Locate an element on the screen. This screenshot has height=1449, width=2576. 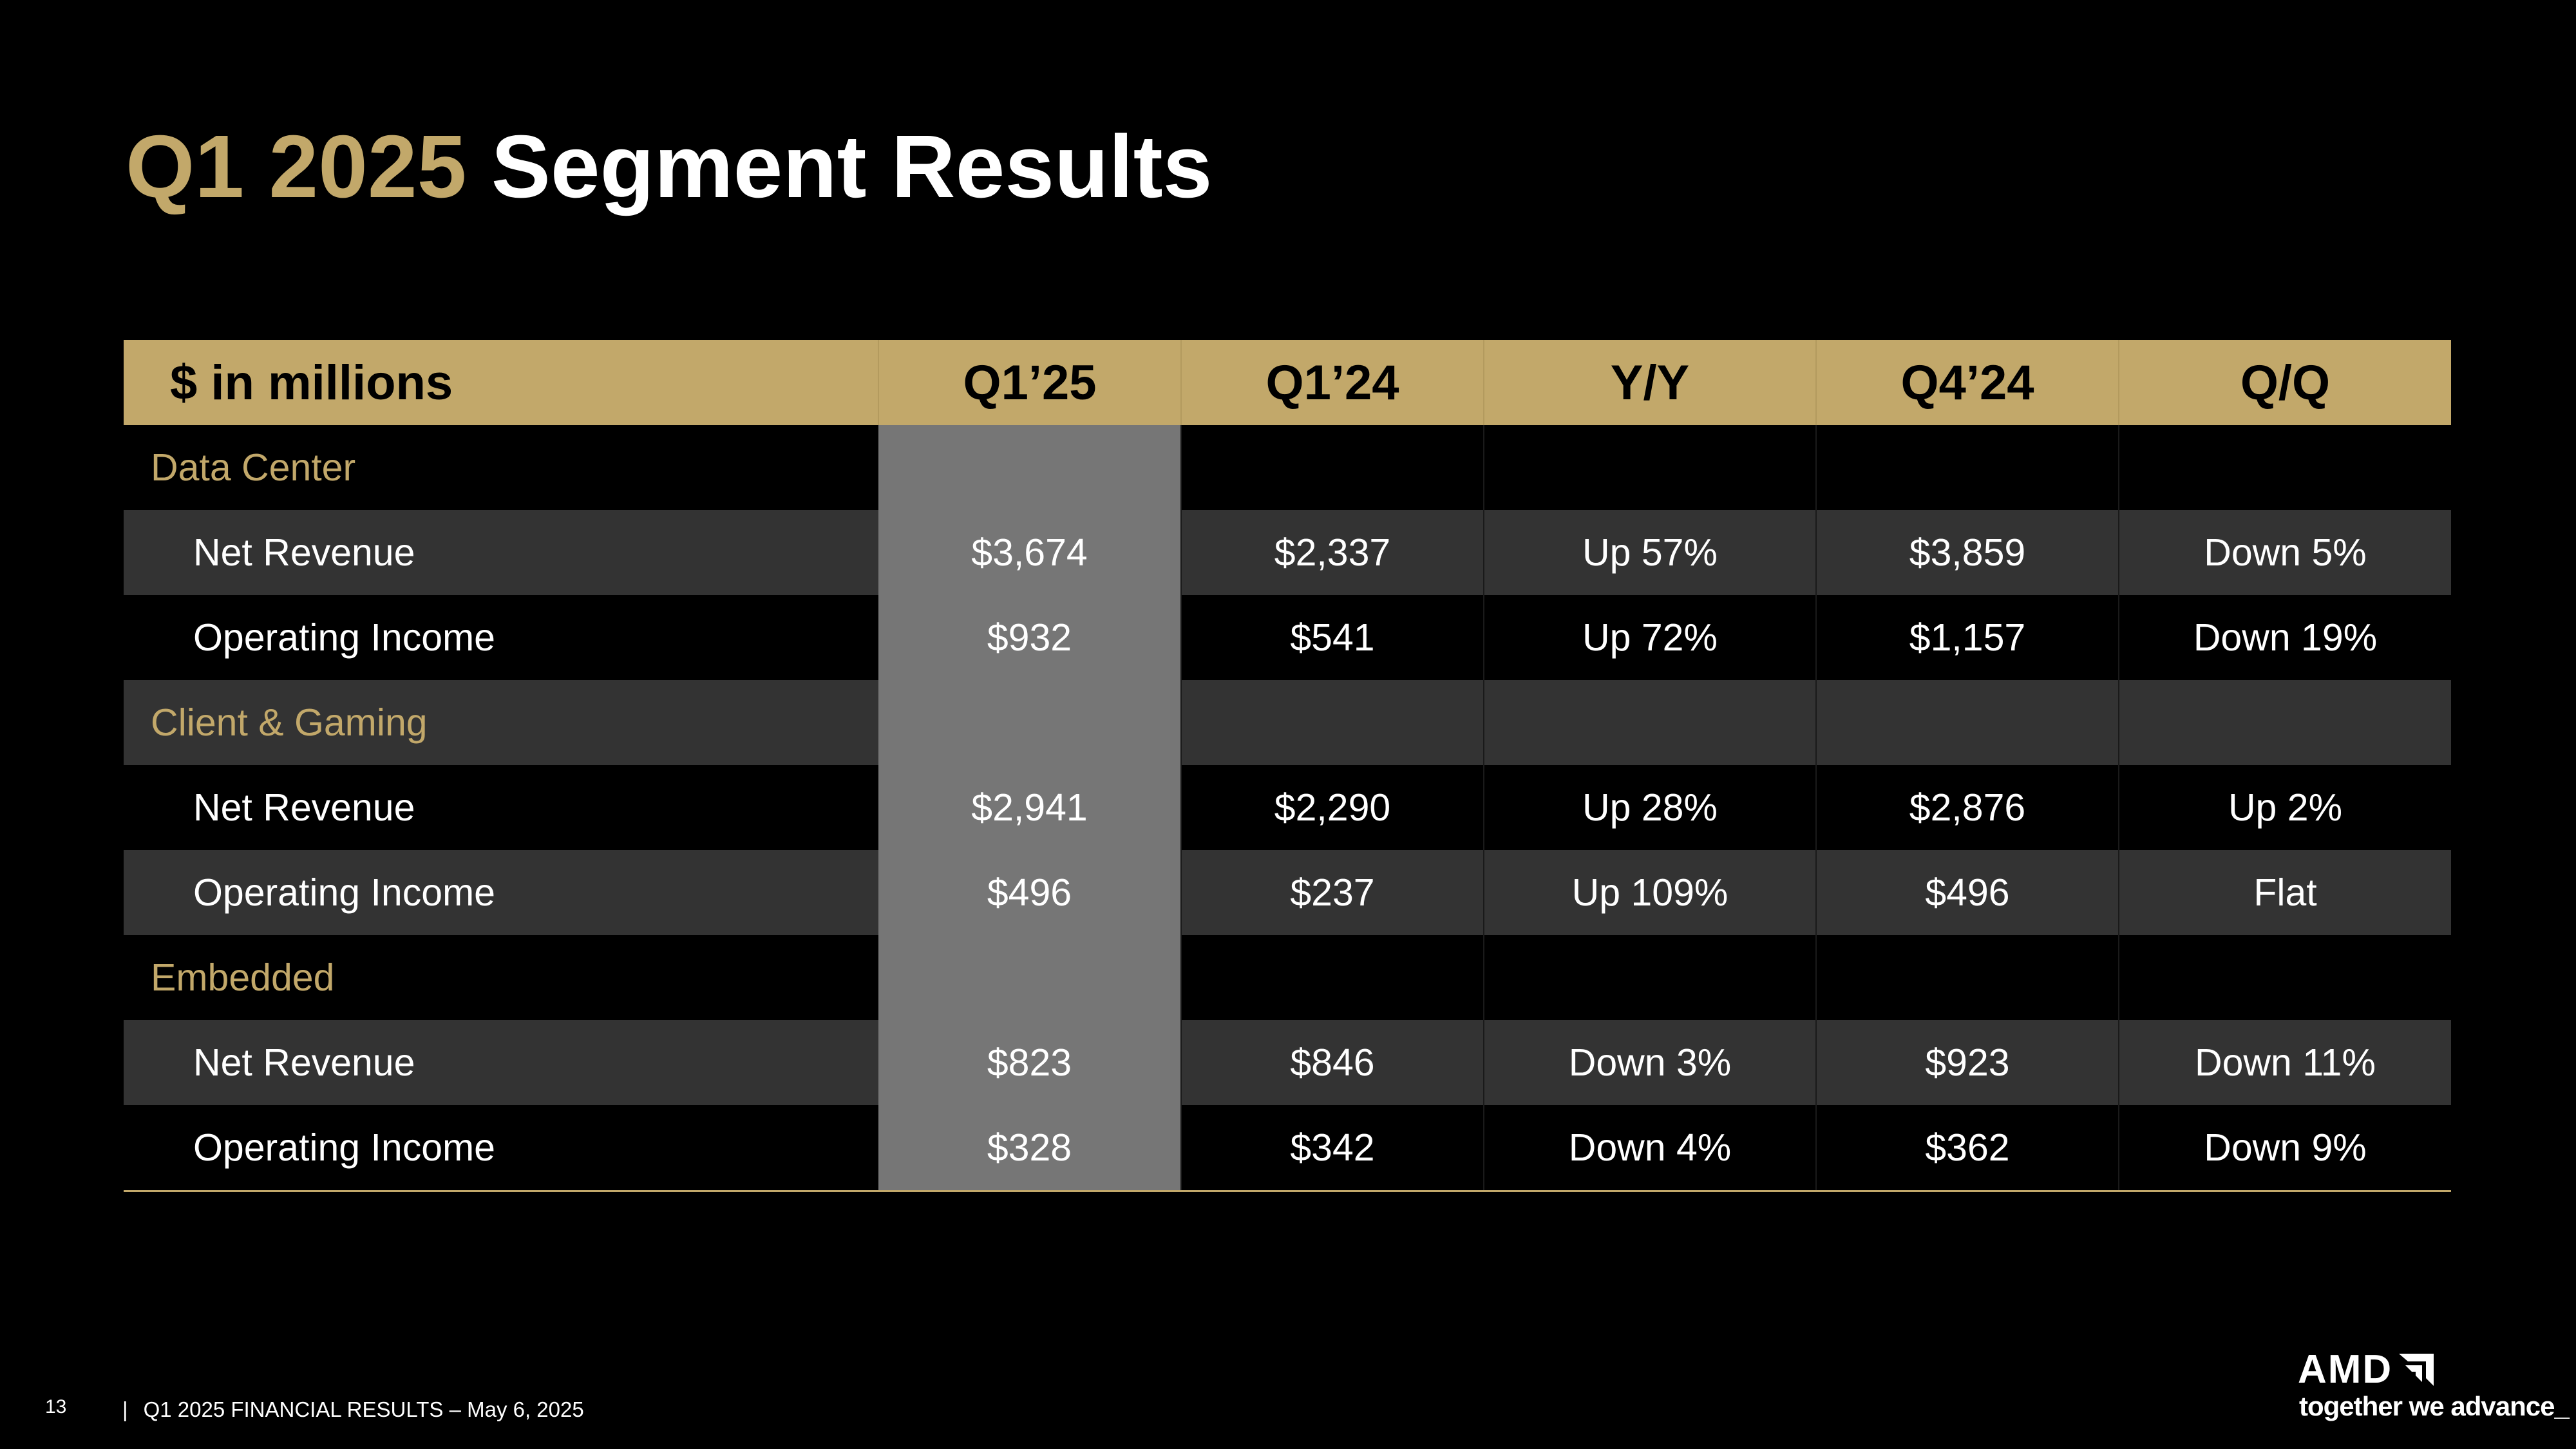
table-cell: $3,859 is located at coordinates (1967, 553).